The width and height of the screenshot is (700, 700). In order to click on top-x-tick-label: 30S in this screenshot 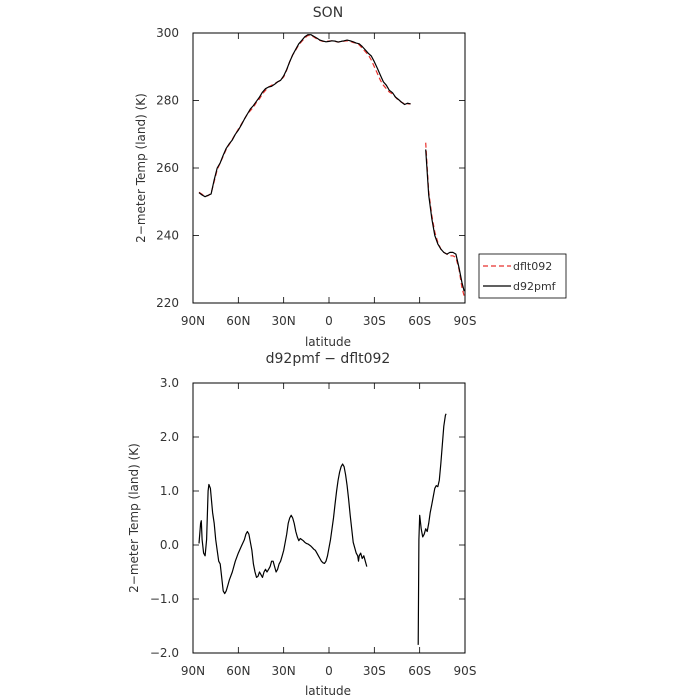, I will do `click(374, 321)`.